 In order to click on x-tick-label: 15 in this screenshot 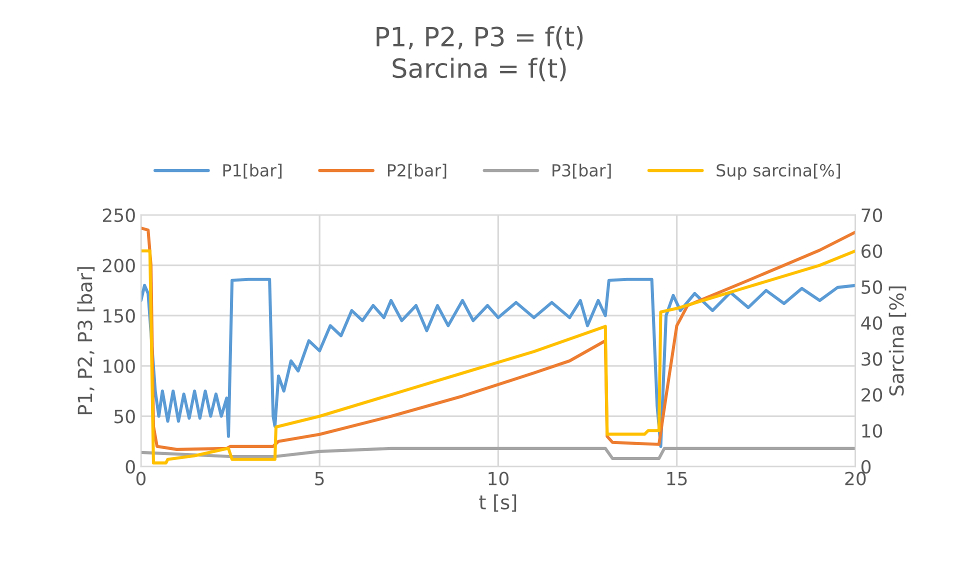, I will do `click(677, 479)`.